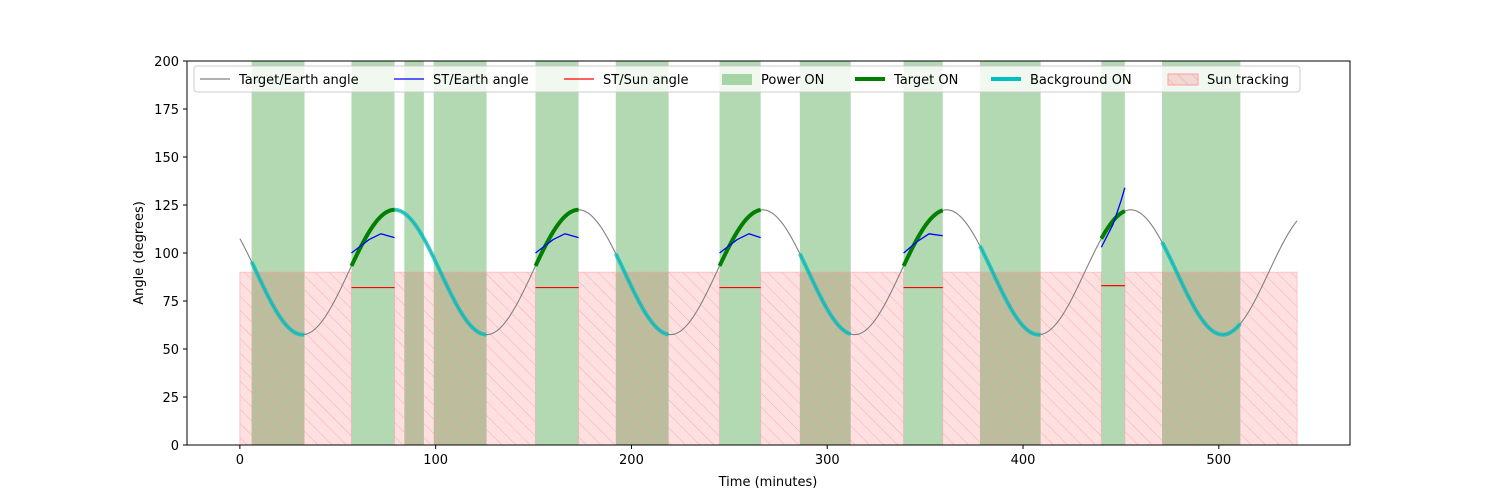 This screenshot has width=1500, height=500. What do you see at coordinates (170, 302) in the screenshot?
I see `y-tick-label: 75` at bounding box center [170, 302].